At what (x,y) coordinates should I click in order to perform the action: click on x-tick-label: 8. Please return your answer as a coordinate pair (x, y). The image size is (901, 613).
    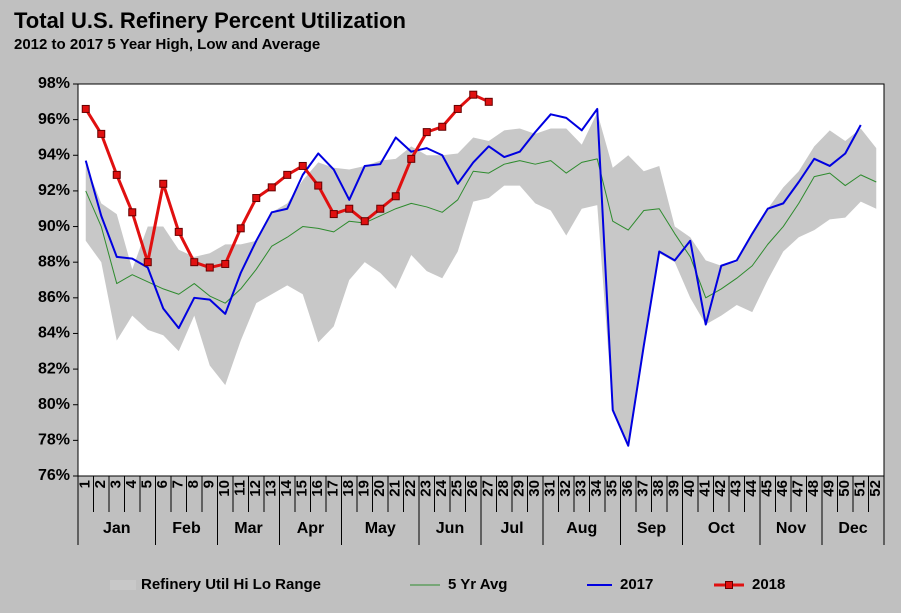
    Looking at the image, I should click on (193, 484).